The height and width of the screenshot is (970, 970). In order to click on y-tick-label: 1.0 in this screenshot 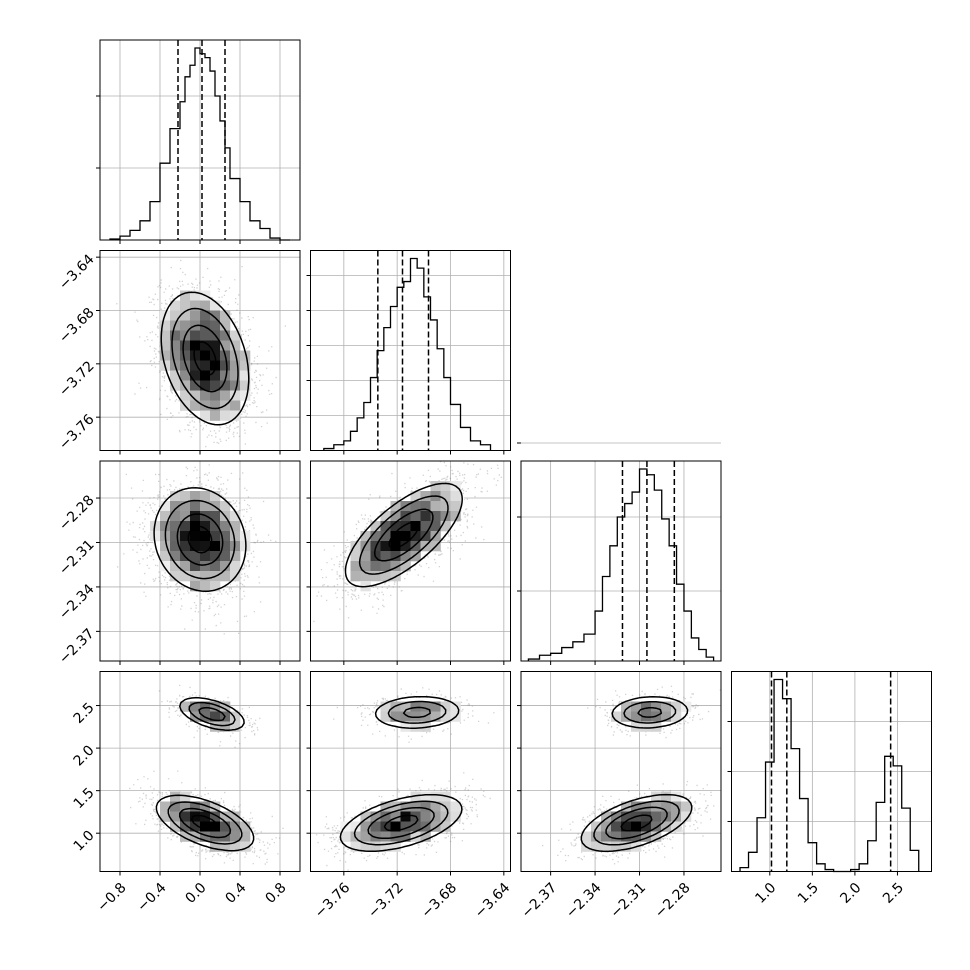, I will do `click(84, 841)`.